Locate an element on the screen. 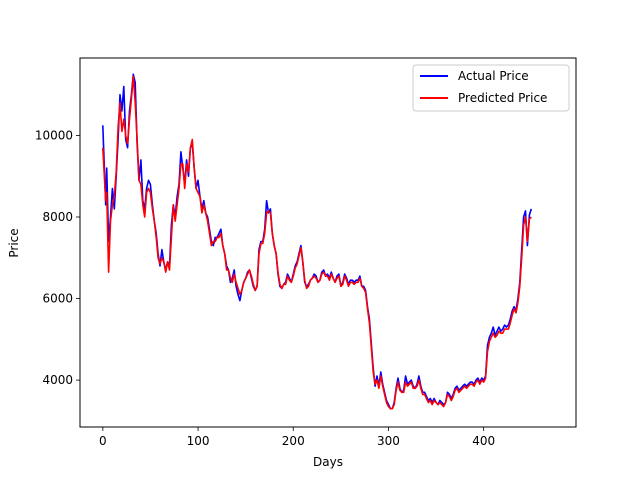 This screenshot has width=640, height=480. y-tick-label: 8000 is located at coordinates (57, 217).